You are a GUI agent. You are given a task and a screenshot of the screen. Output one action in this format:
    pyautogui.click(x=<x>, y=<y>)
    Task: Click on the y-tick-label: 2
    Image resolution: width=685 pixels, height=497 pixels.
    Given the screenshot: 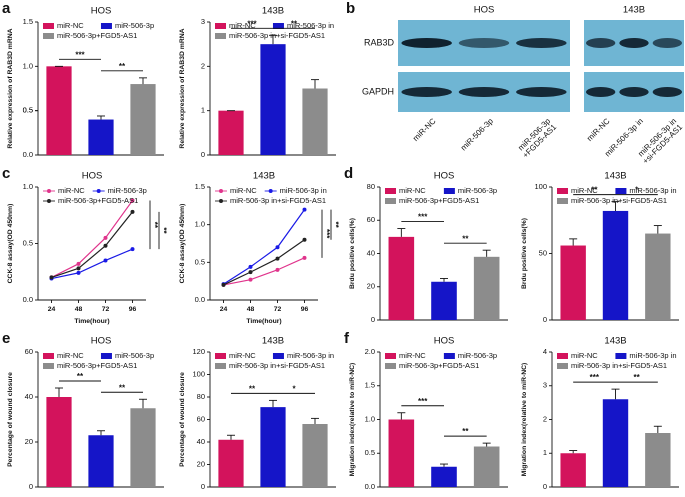 What is the action you would take?
    pyautogui.click(x=545, y=418)
    